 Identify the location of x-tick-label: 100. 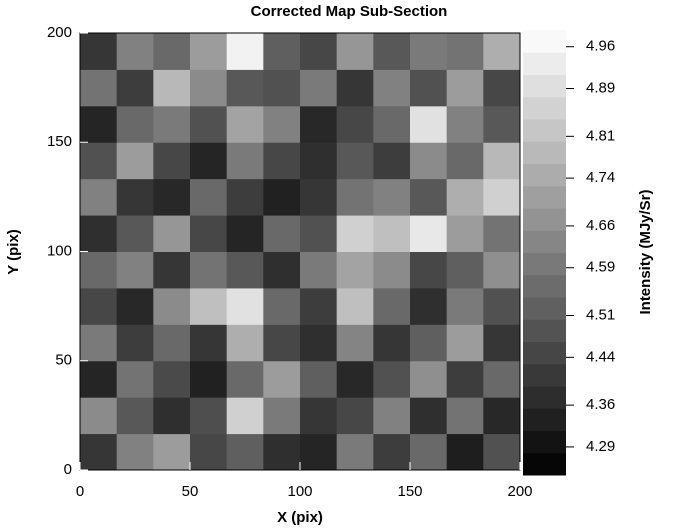
(299, 491).